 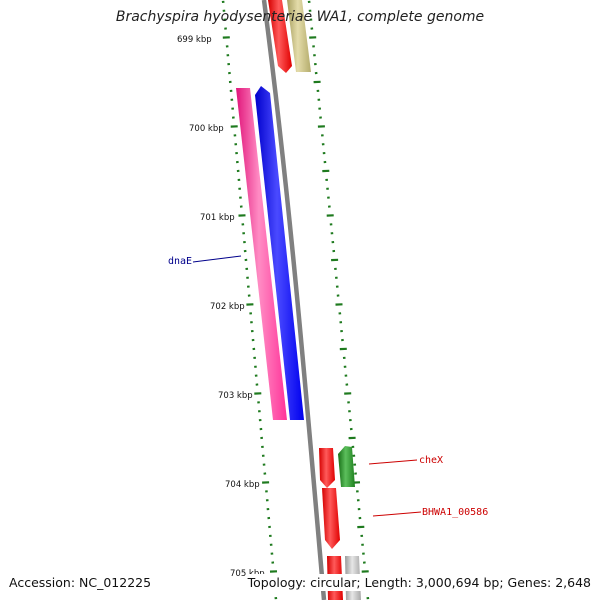 What do you see at coordinates (431, 460) in the screenshot?
I see `gene-label-cheX: cheX` at bounding box center [431, 460].